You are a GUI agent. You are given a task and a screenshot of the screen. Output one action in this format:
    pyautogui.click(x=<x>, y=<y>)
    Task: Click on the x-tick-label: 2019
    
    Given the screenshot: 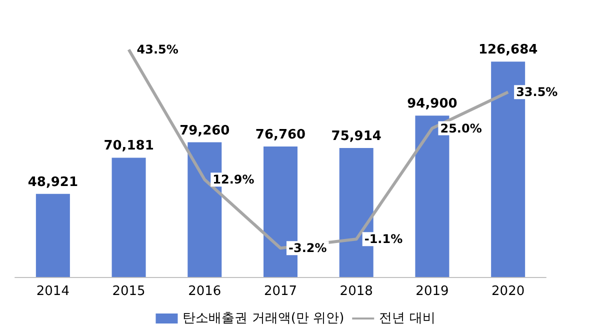 What is the action you would take?
    pyautogui.click(x=432, y=291)
    